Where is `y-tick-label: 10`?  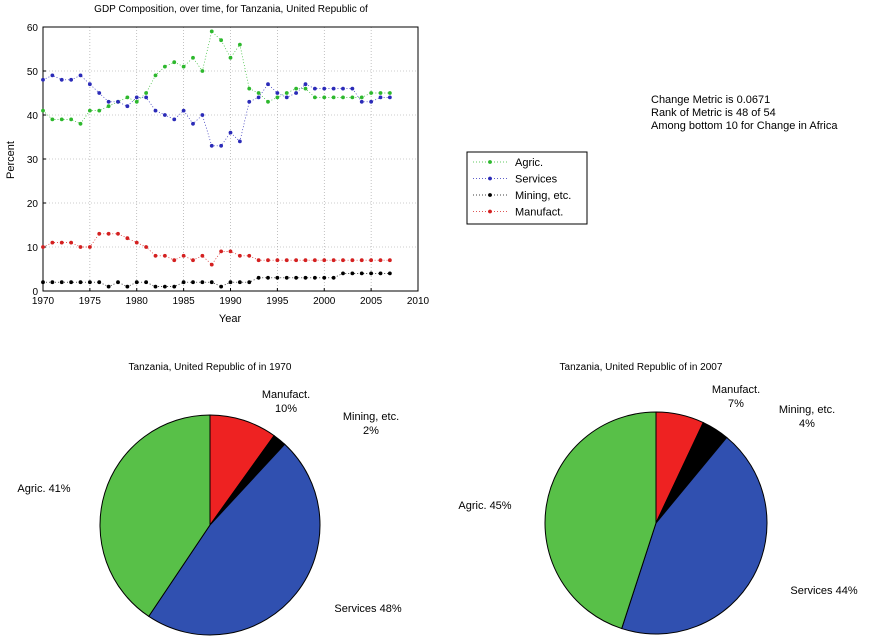 y-tick-label: 10 is located at coordinates (33, 248).